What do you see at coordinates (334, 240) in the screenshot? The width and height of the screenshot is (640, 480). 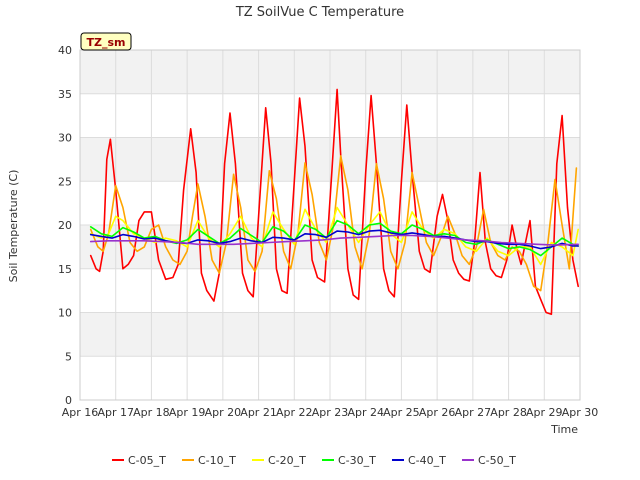 I see `series-line-c-50_t` at bounding box center [334, 240].